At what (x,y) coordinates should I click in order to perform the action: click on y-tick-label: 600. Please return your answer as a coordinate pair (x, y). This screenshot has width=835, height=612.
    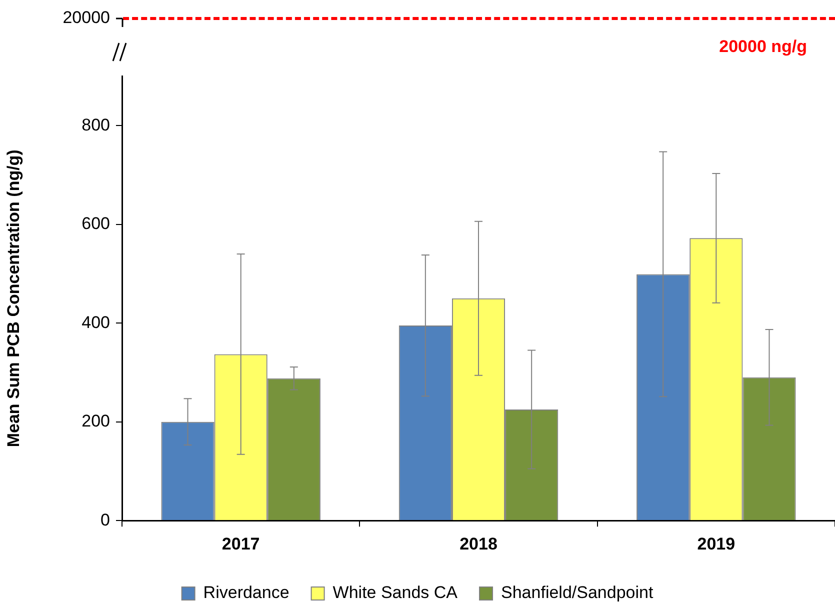
    Looking at the image, I should click on (96, 224).